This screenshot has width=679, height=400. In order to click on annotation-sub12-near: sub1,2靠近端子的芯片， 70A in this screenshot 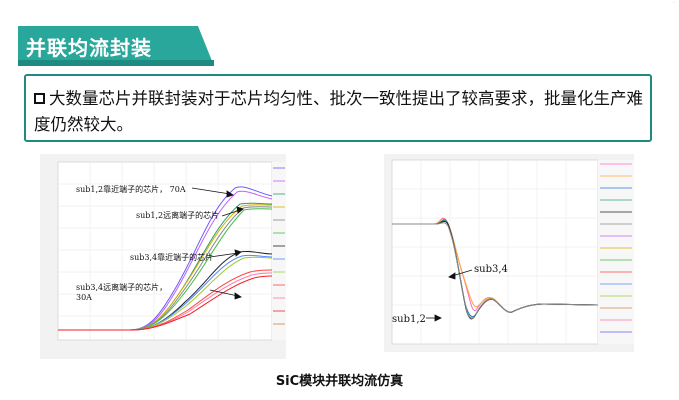, I will do `click(131, 189)`.